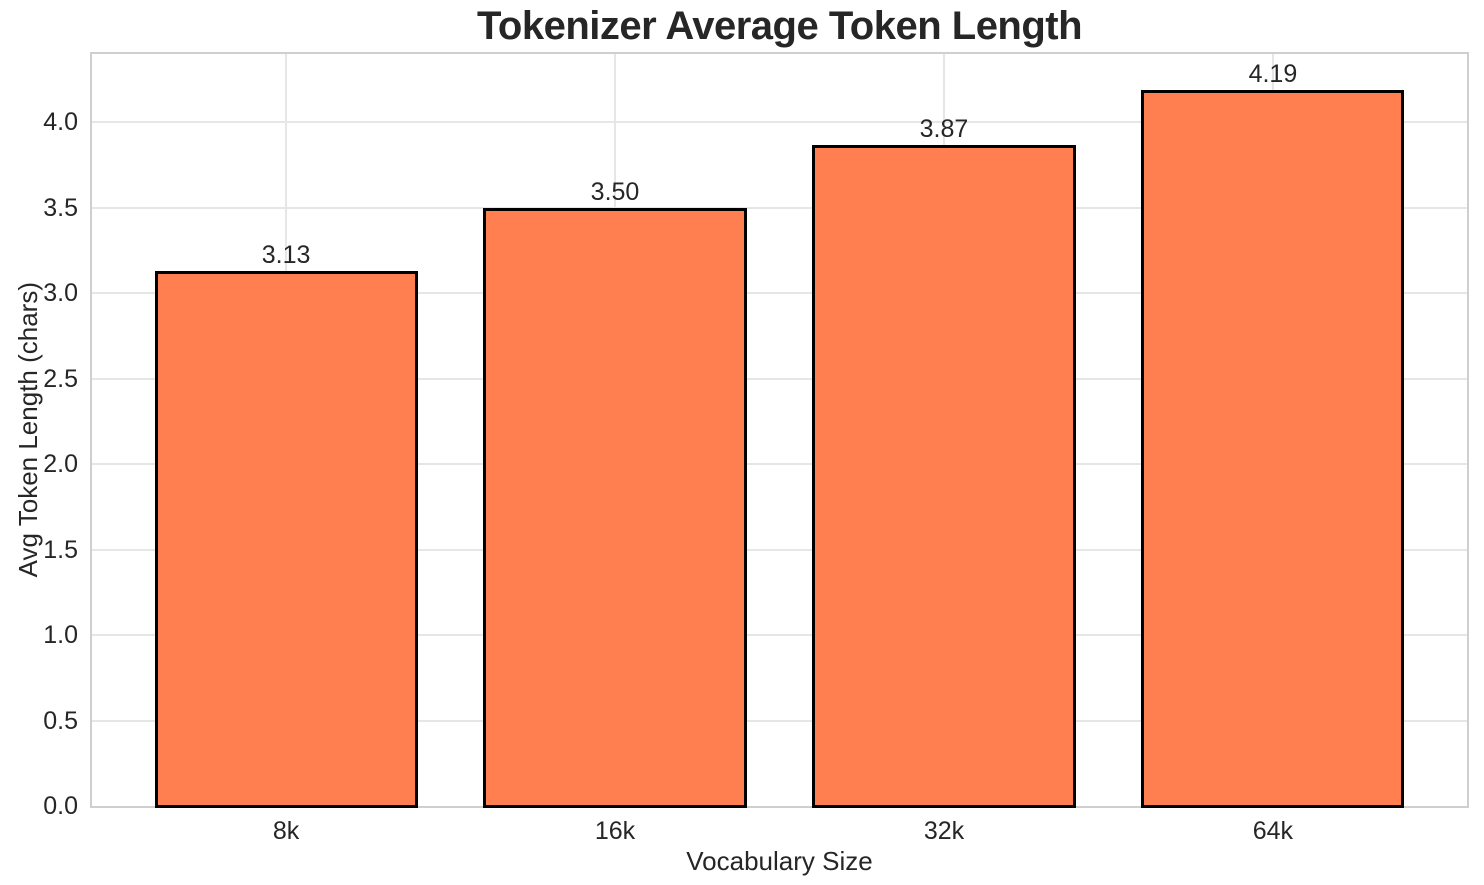 The image size is (1484, 885). I want to click on y-tick-label: 0.5, so click(60, 720).